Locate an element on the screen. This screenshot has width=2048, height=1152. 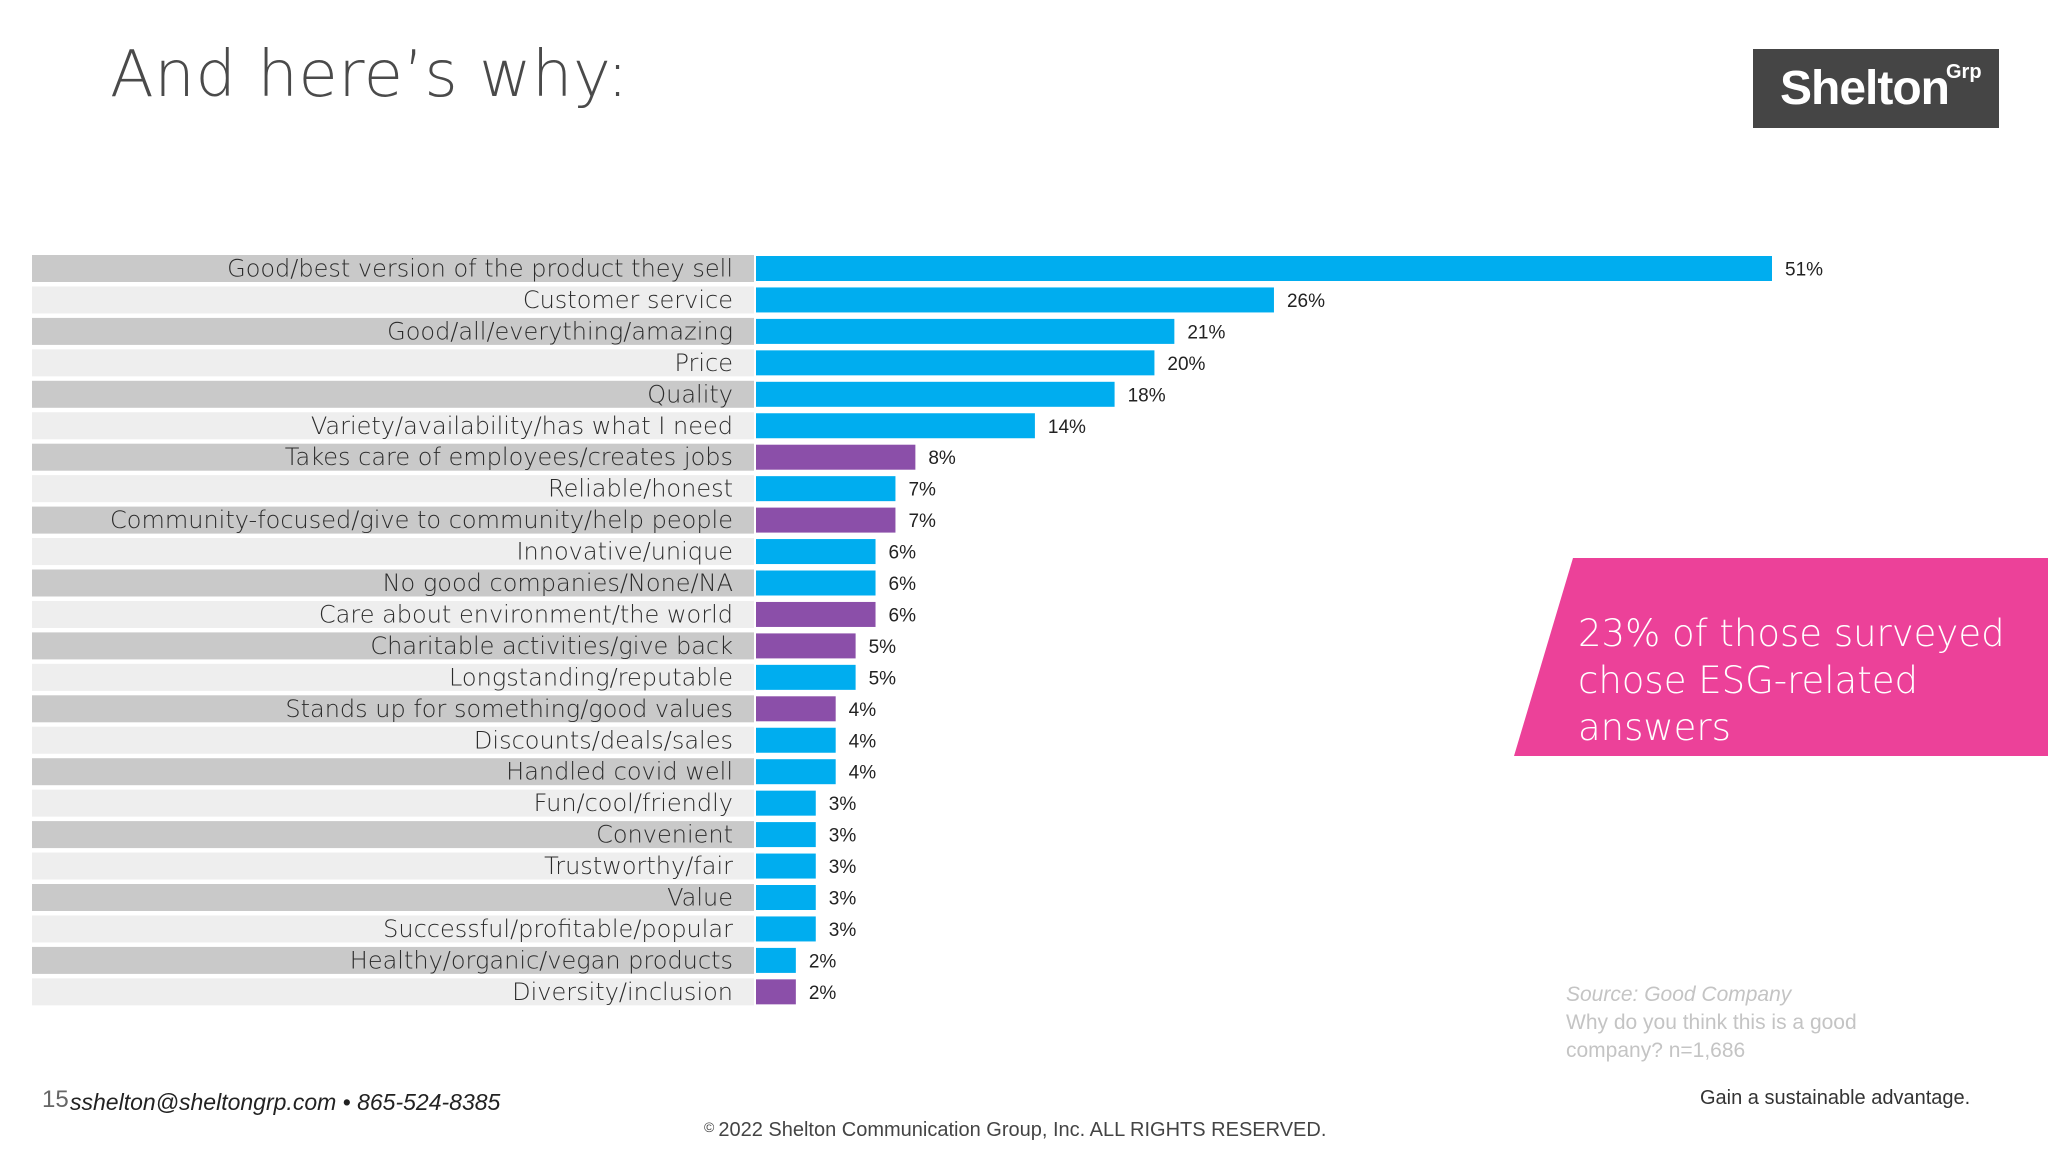
category-label: Charitable activities/give back is located at coordinates (551, 646).